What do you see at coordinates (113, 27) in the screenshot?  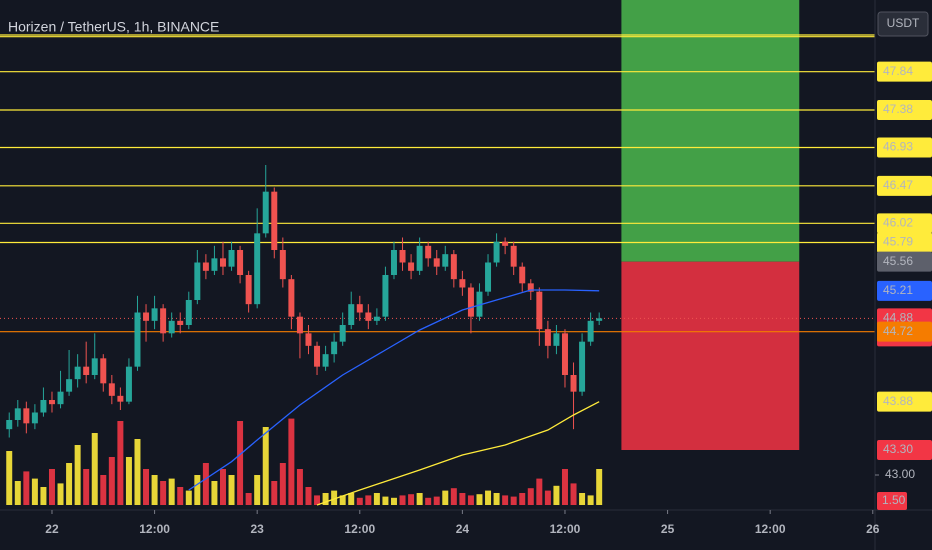 I see `chart-title: Horizen / TetherUS, 1h, BINANCE` at bounding box center [113, 27].